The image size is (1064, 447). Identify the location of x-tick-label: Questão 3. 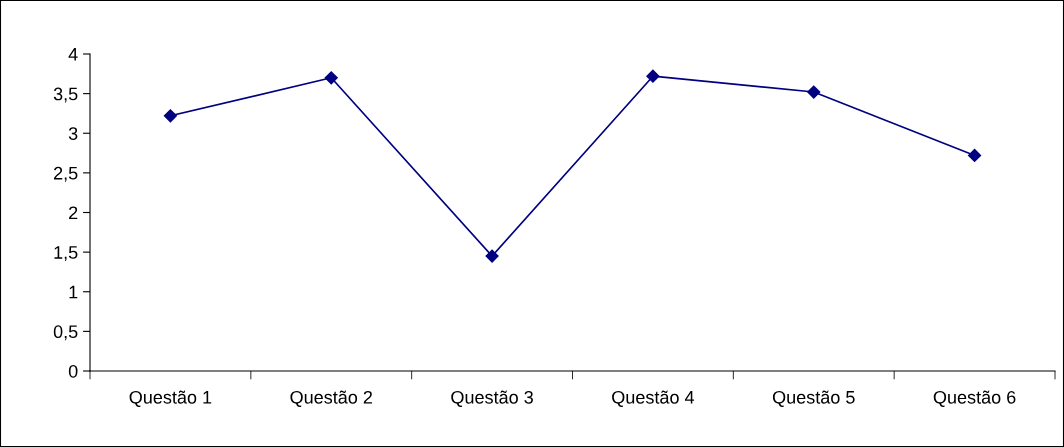
(492, 398).